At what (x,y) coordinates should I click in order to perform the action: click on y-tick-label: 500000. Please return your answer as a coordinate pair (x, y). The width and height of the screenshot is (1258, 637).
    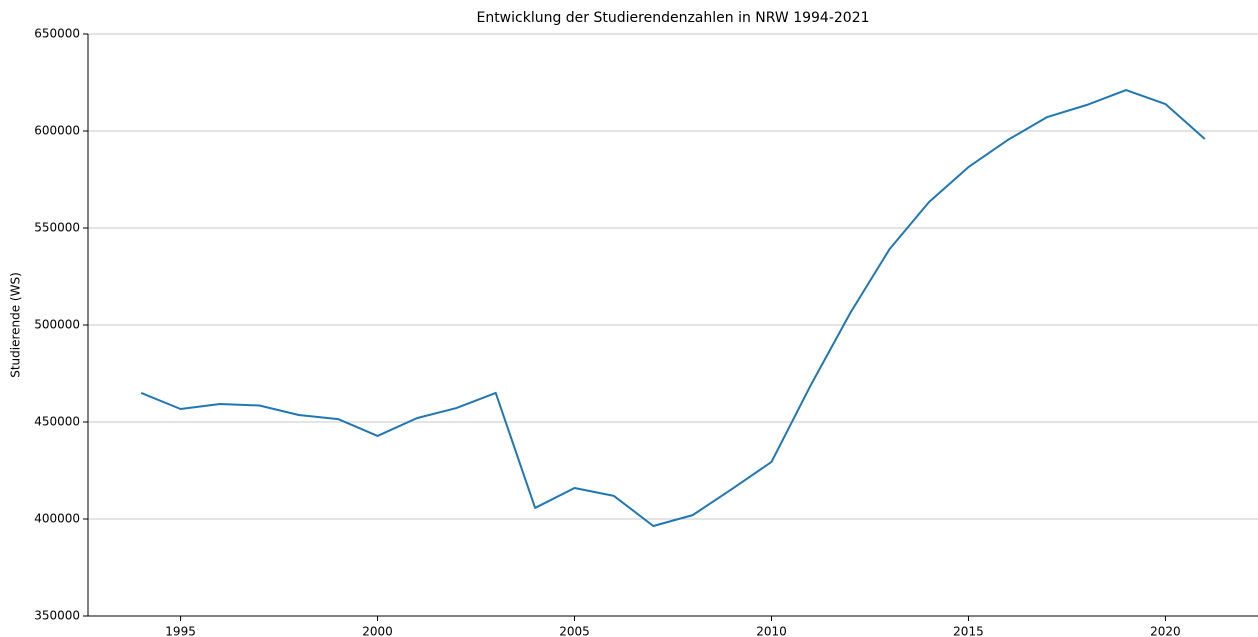
    Looking at the image, I should click on (57, 325).